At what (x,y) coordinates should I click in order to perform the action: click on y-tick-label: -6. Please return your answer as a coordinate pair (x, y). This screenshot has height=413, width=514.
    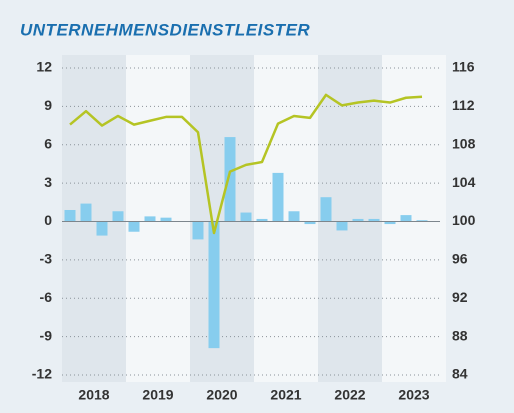
    Looking at the image, I should click on (46, 297).